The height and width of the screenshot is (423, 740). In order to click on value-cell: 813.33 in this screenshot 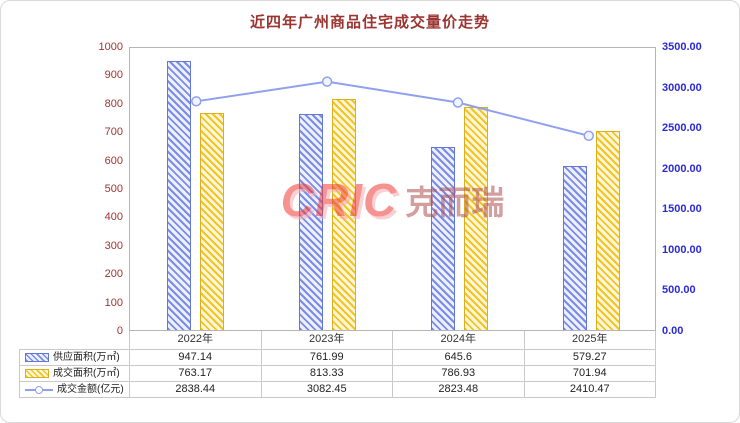, I will do `click(327, 374)`.